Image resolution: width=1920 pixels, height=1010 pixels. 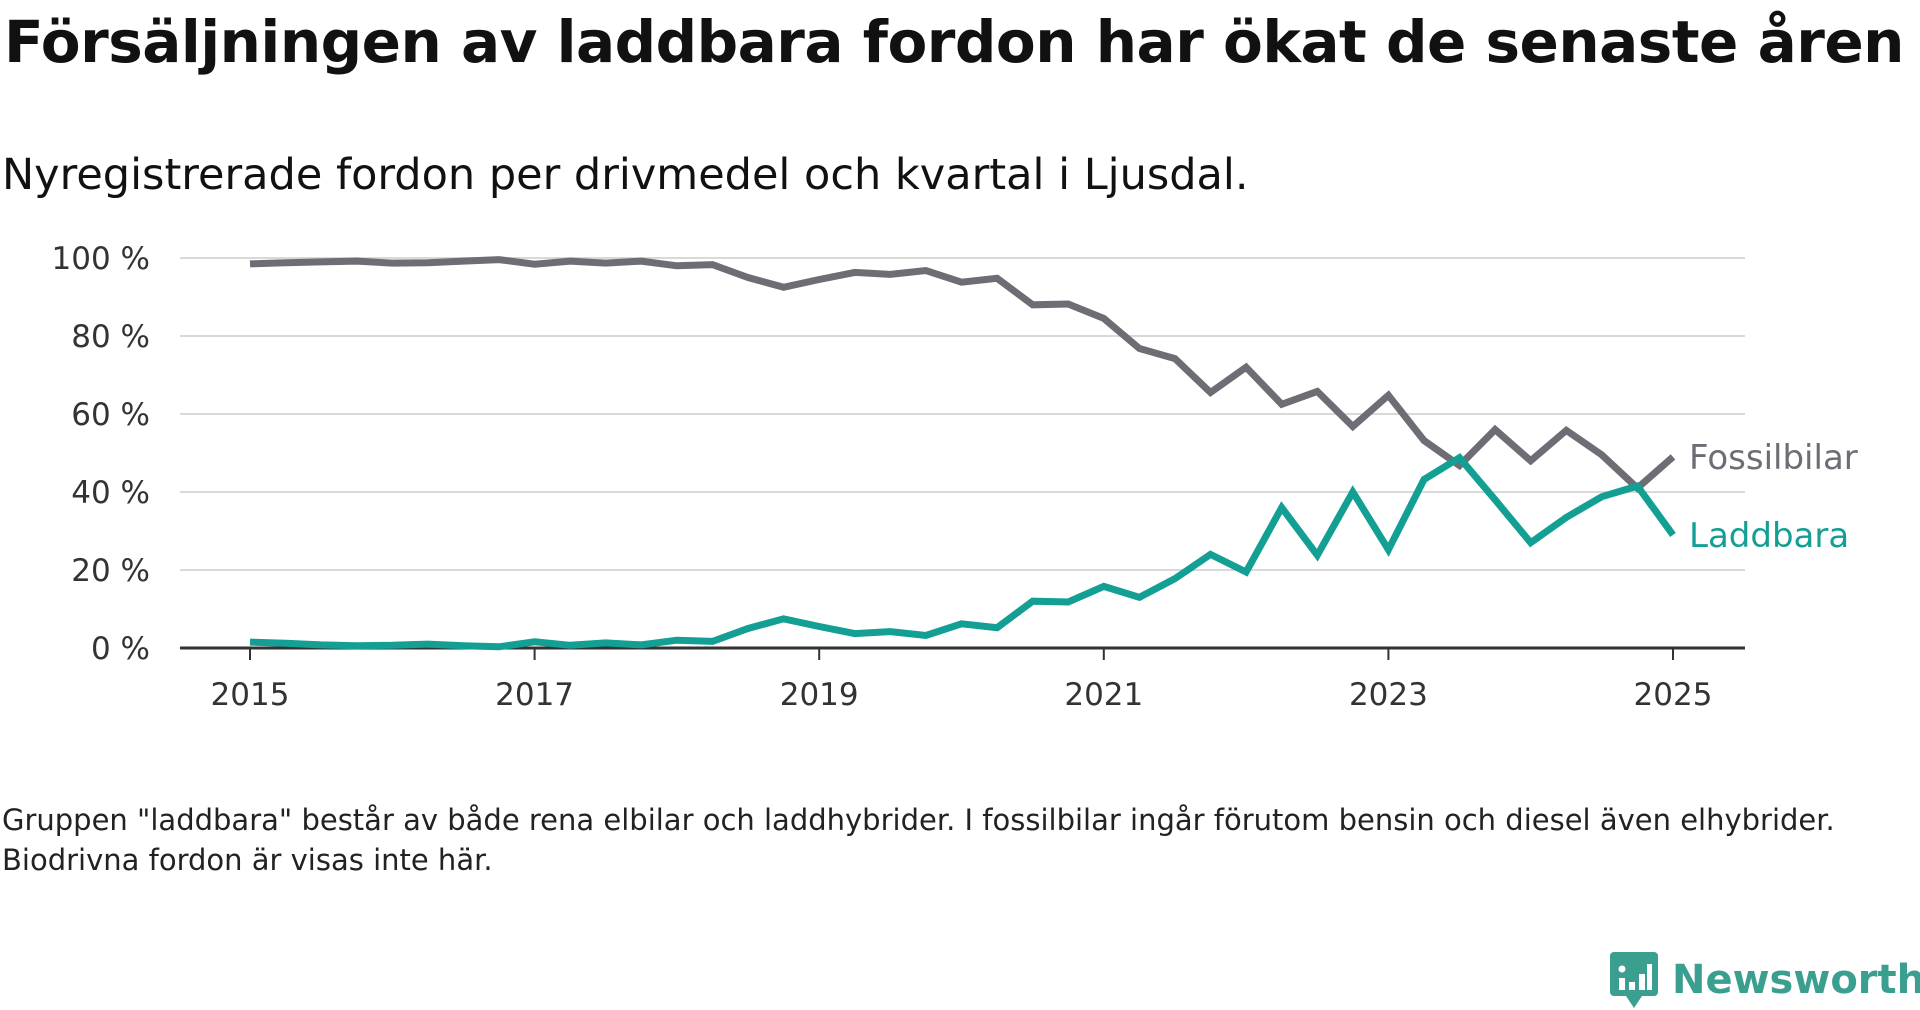 I want to click on x-axis: 2015 2017 2019 2021 2023 2025, so click(x=962, y=679).